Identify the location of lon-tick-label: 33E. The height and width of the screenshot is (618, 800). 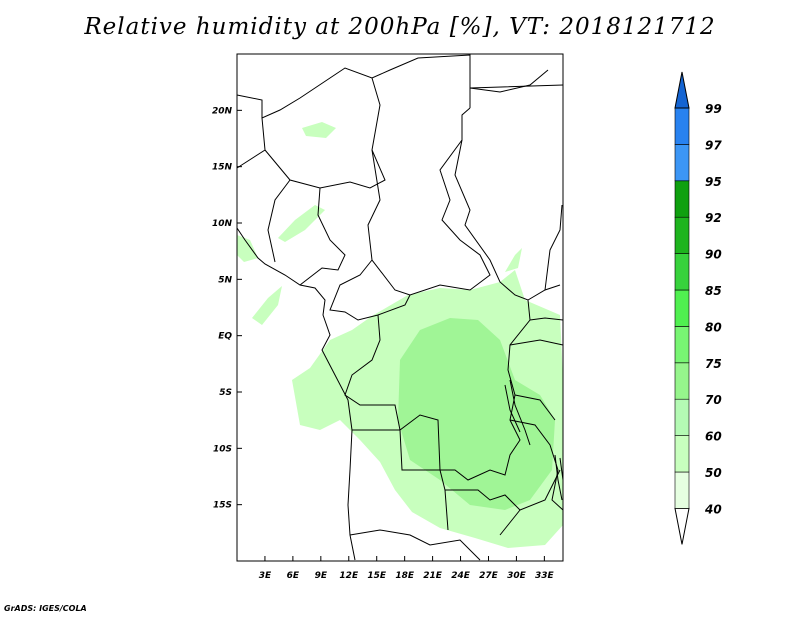
(545, 576).